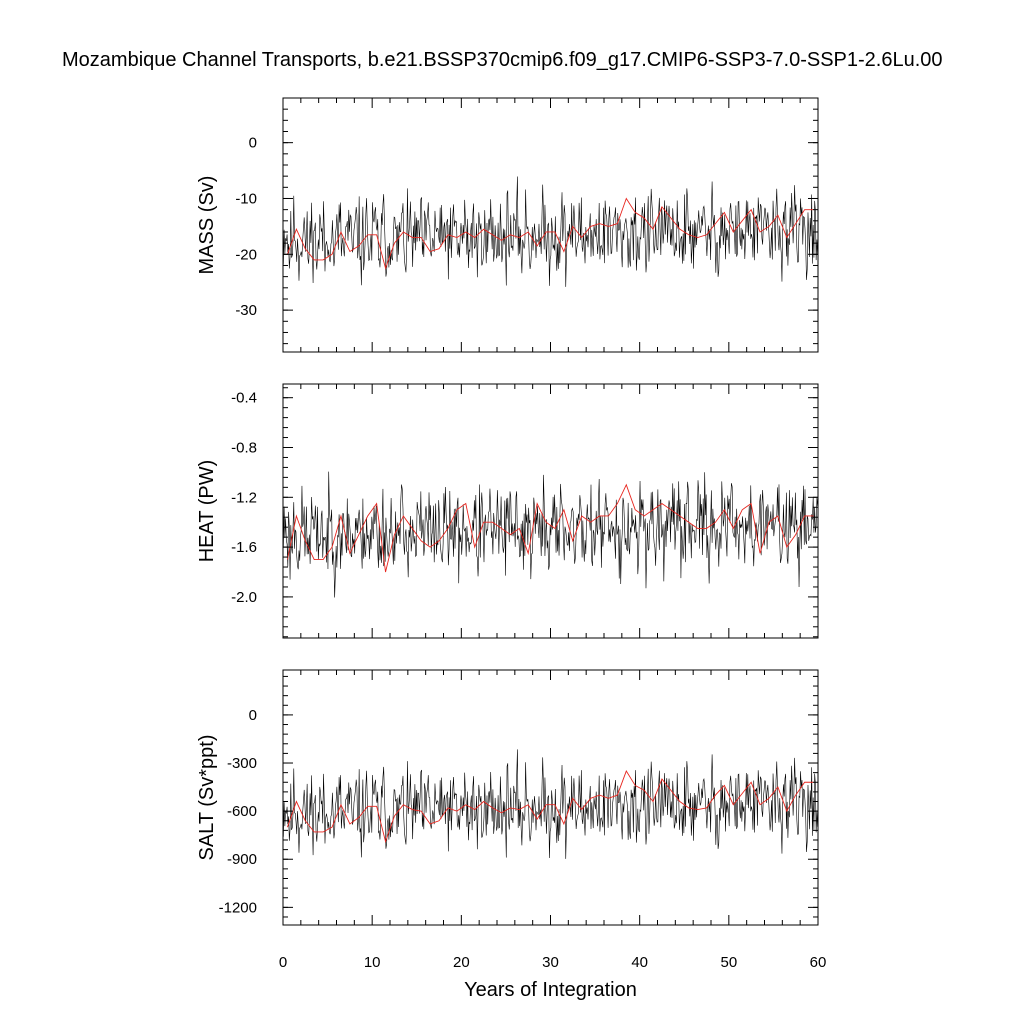  I want to click on salt-monthly-series, so click(550, 804).